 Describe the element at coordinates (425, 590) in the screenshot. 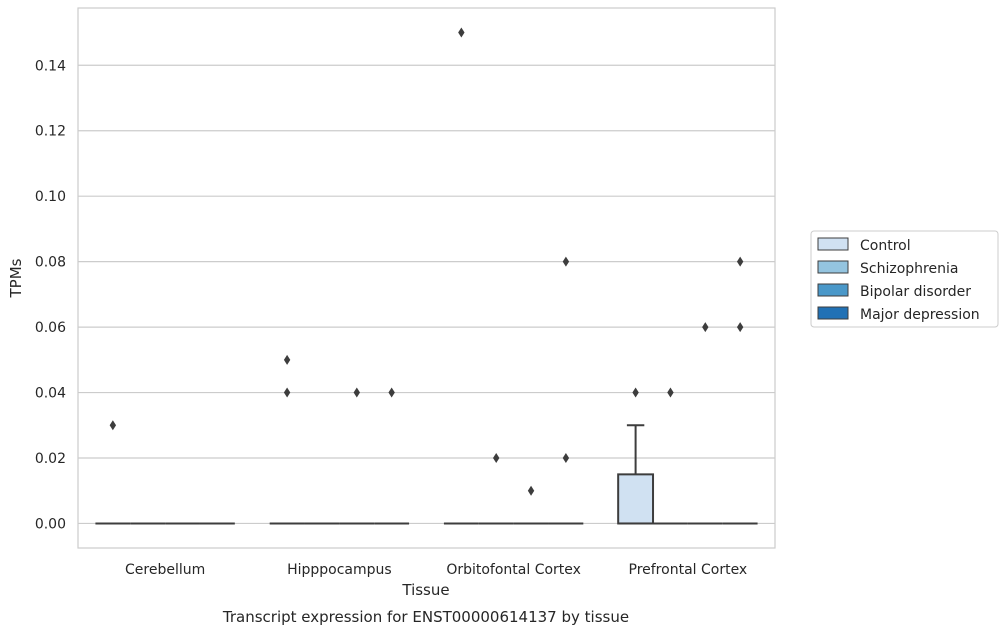

I see `x-axis-title: Tissue` at that location.